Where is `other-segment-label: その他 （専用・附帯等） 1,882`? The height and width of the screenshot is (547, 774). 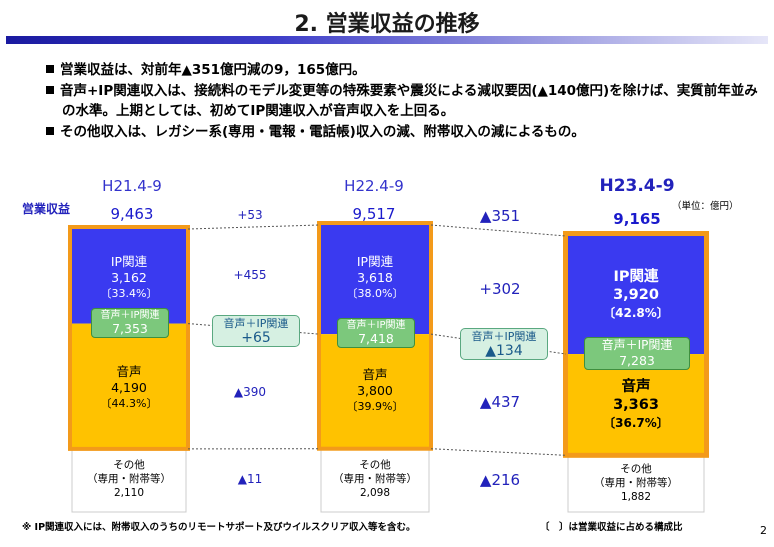 other-segment-label: その他 （専用・附帯等） 1,882 is located at coordinates (636, 483).